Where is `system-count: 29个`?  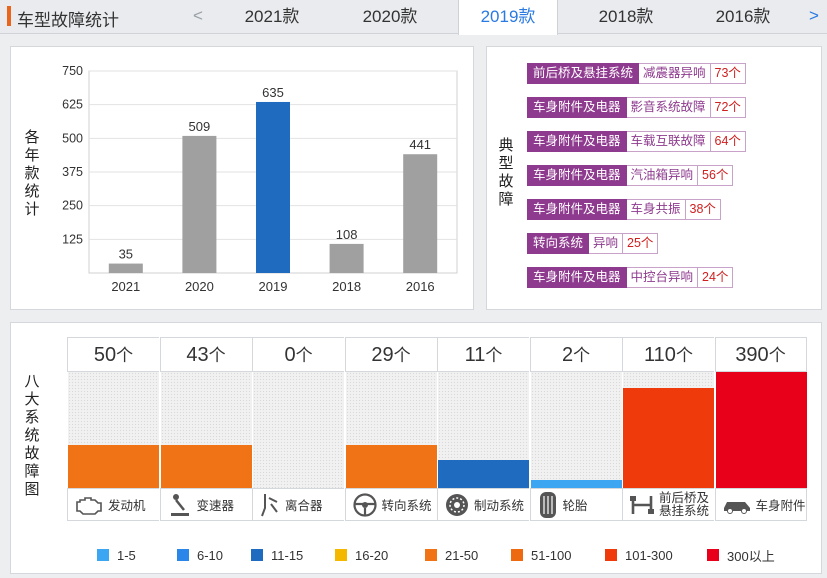
system-count: 29个 is located at coordinates (390, 354).